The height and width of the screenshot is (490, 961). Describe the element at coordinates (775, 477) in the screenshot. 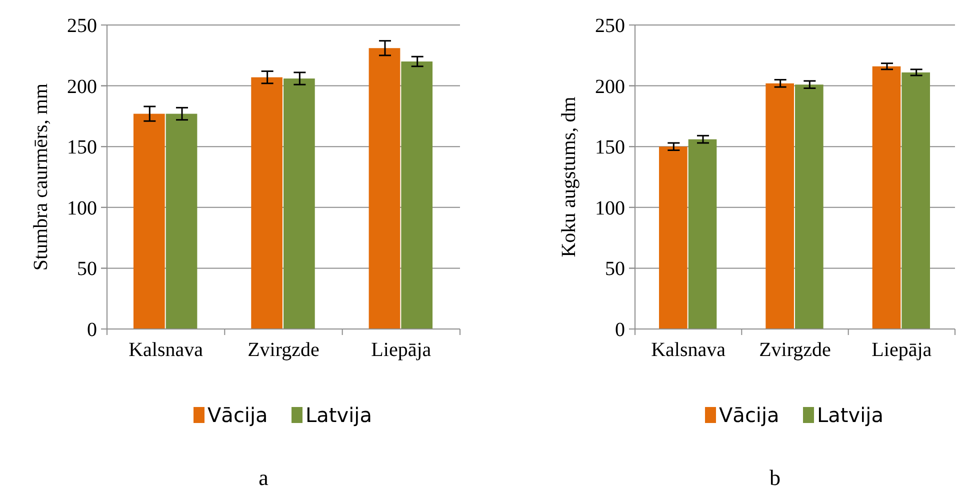

I see `text: b` at that location.